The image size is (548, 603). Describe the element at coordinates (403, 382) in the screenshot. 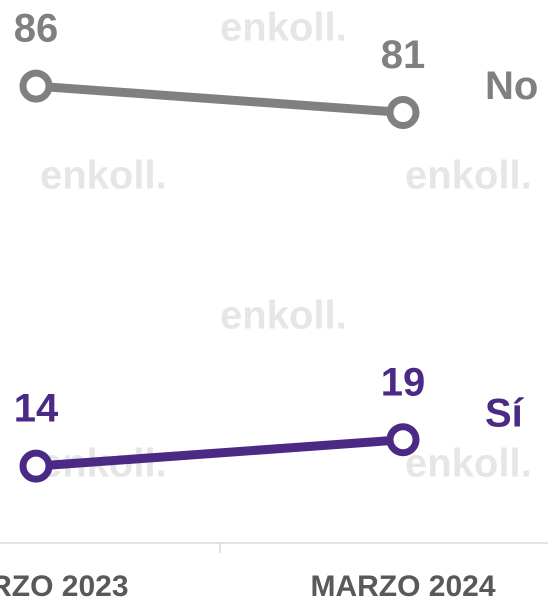

I see `data-label: 19` at that location.